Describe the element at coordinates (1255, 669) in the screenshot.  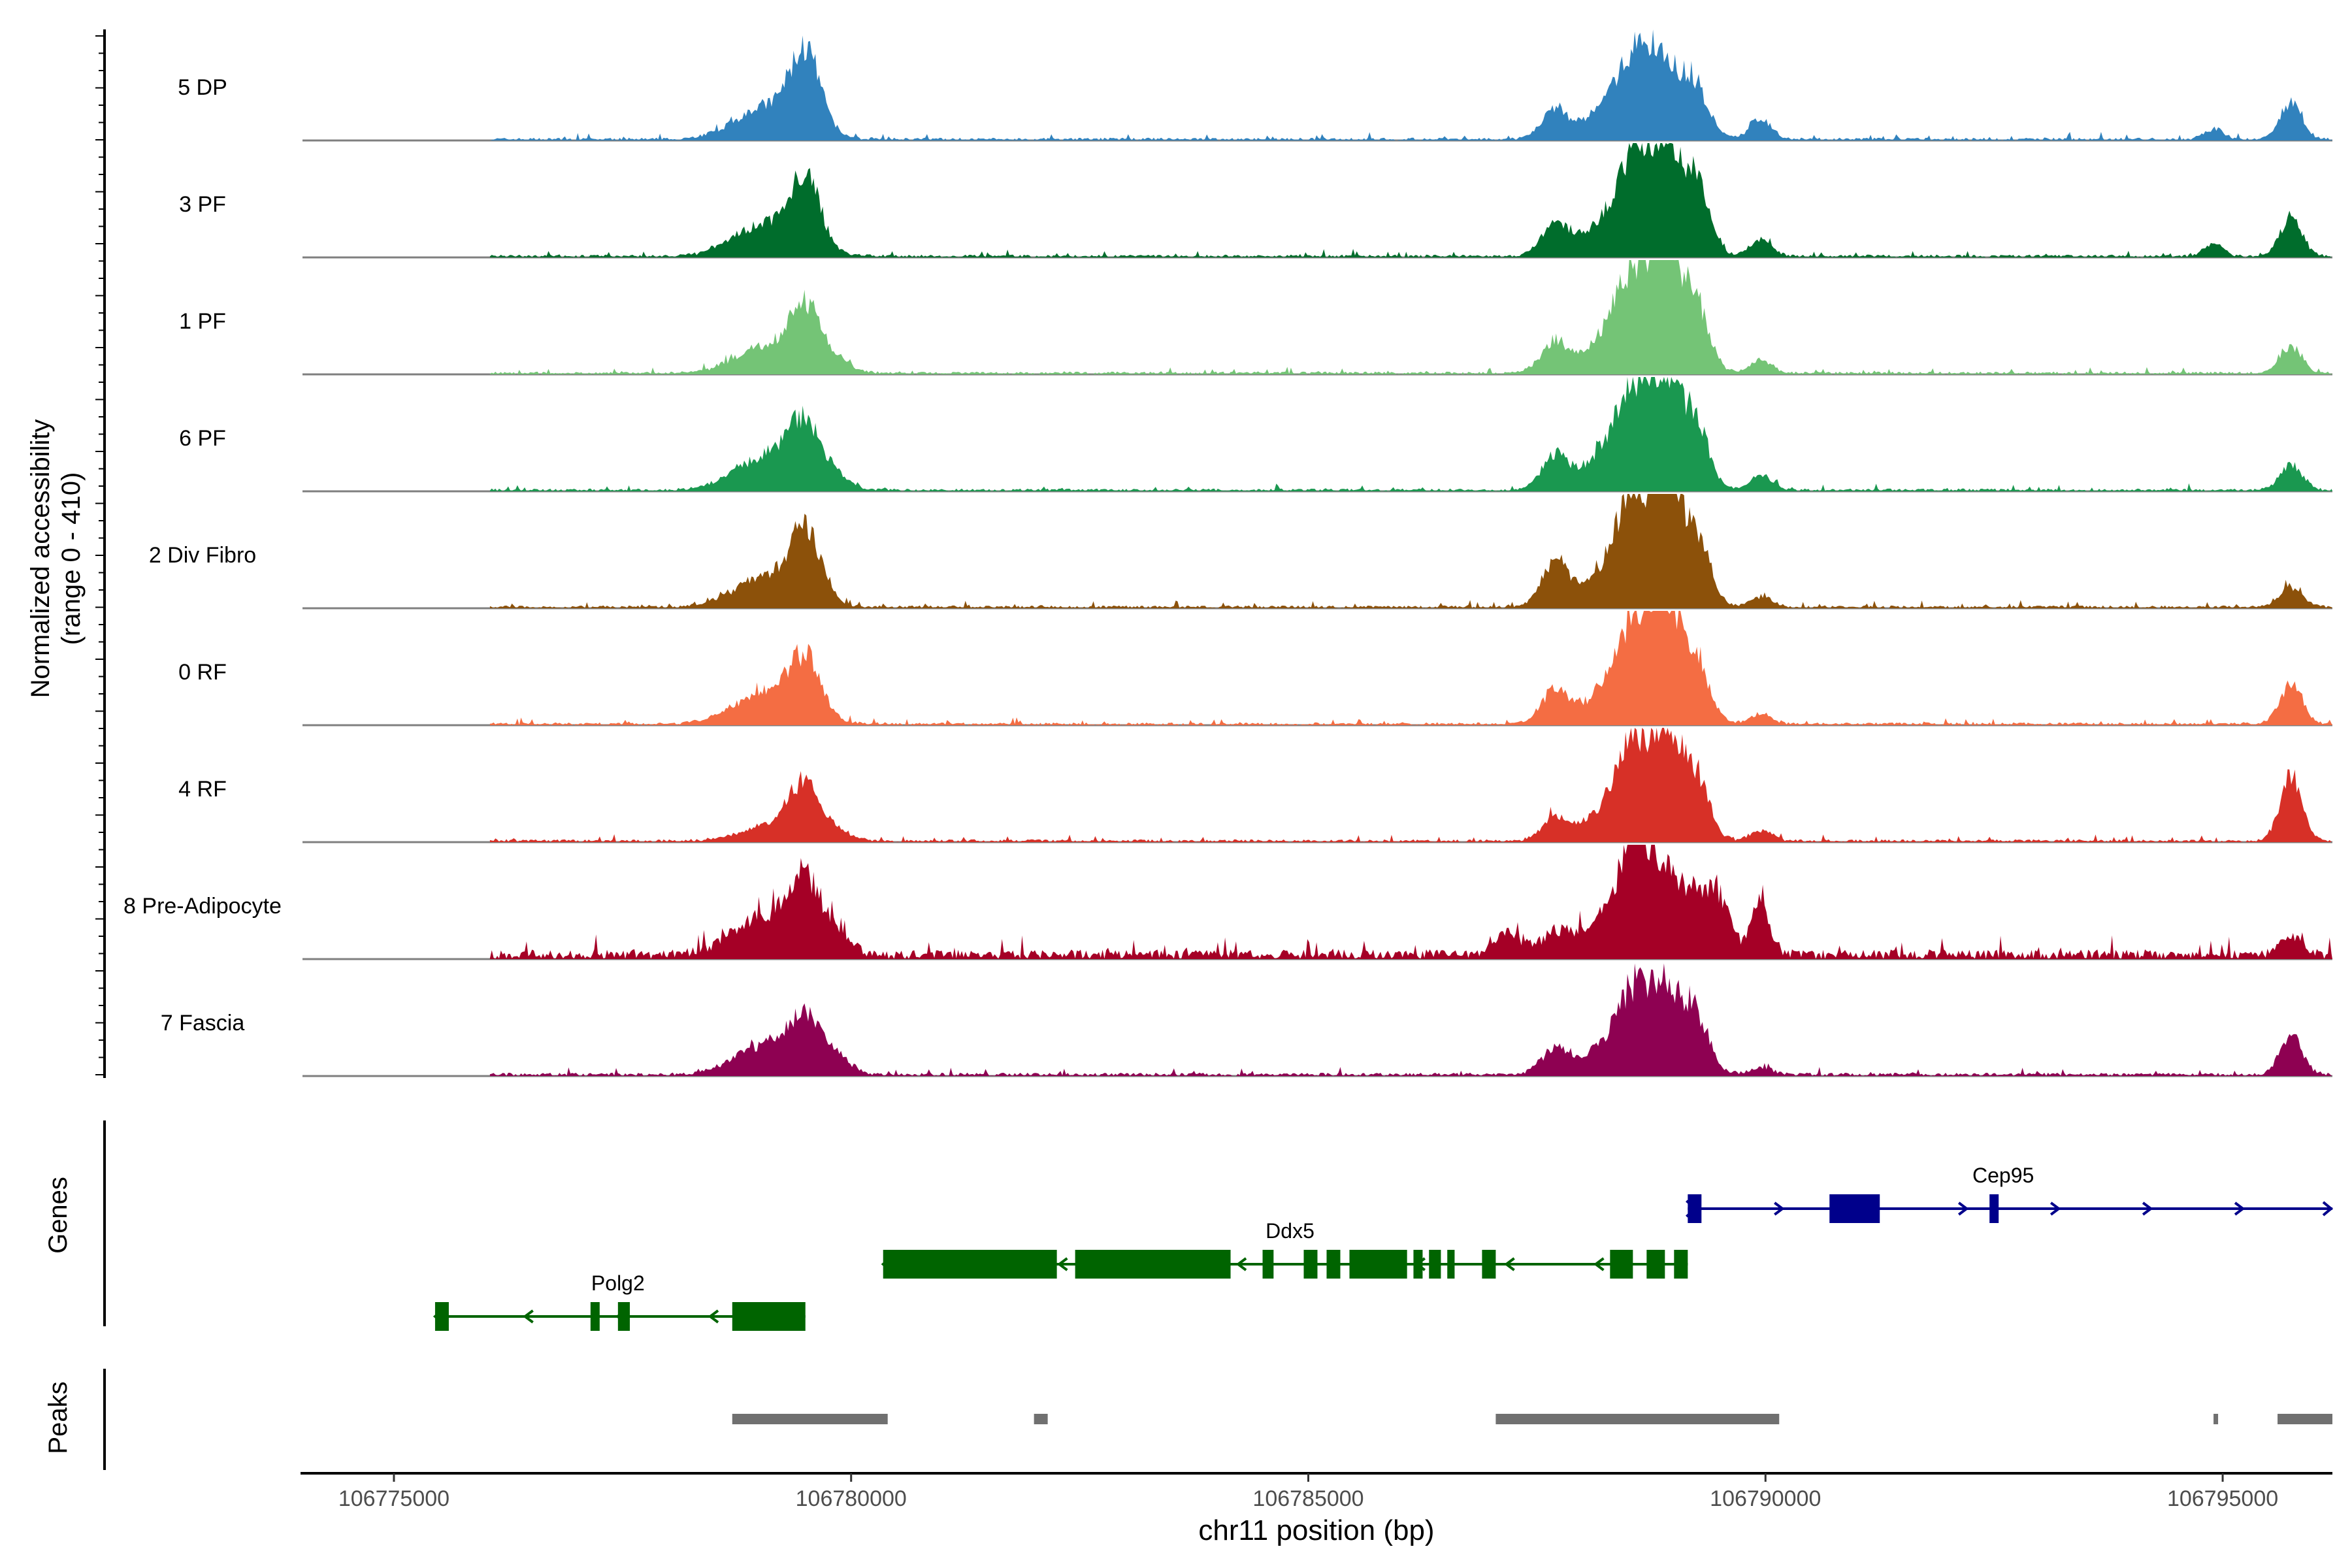
I see `track-0-rf: 0 RF` at that location.